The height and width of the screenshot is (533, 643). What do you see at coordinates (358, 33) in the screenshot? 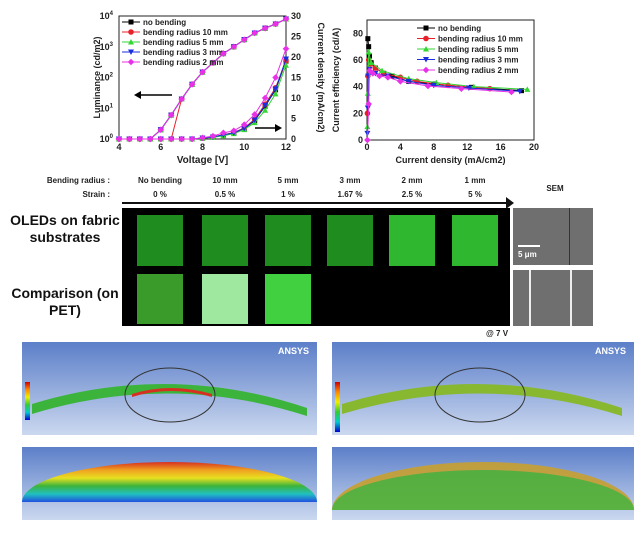
I see `y-tick-label: 80` at bounding box center [358, 33].